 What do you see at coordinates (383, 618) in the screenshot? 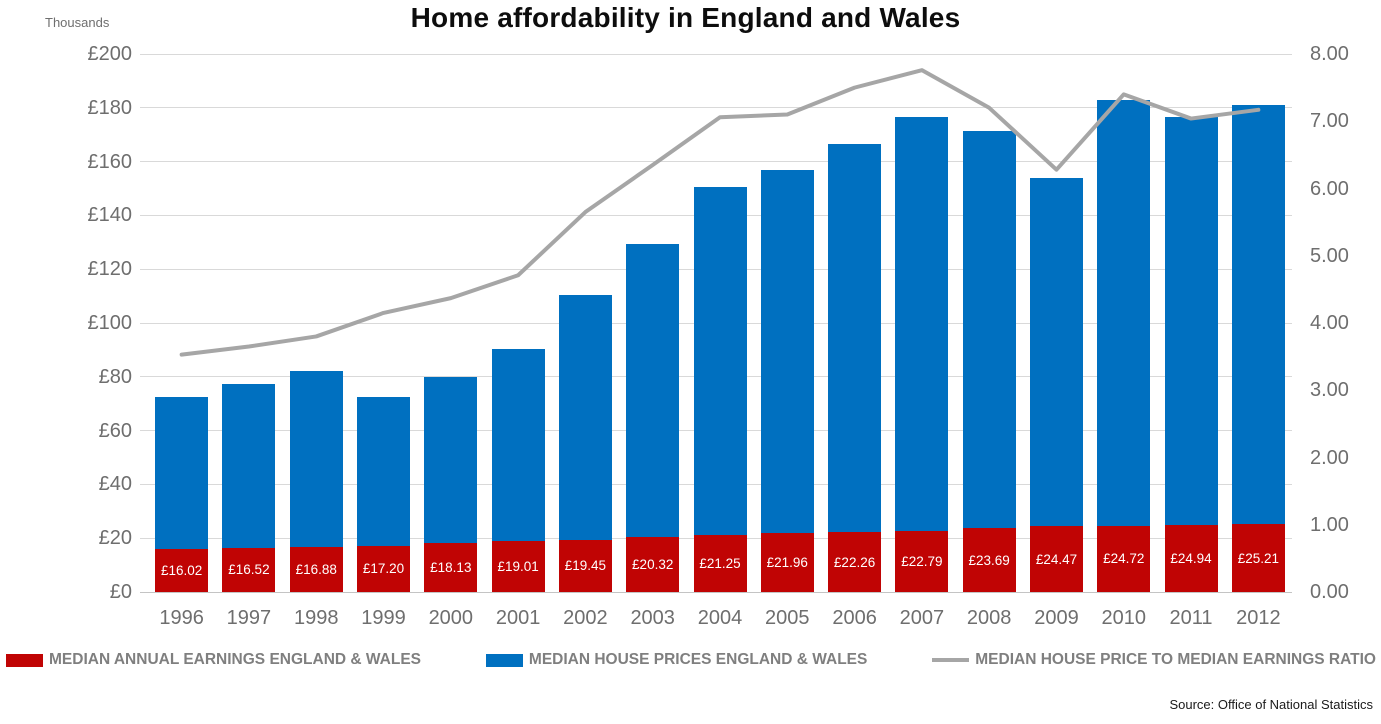
I see `x-axis-label: 1999` at bounding box center [383, 618].